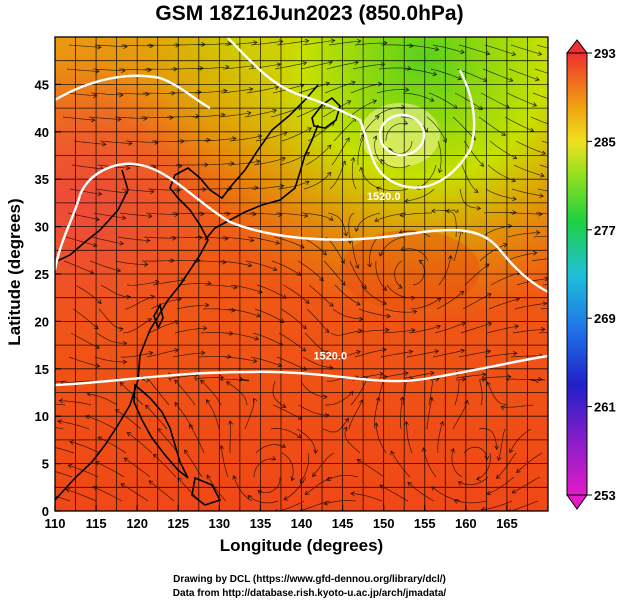 The width and height of the screenshot is (619, 605). I want to click on colorbar-tick-label: 261, so click(605, 407).